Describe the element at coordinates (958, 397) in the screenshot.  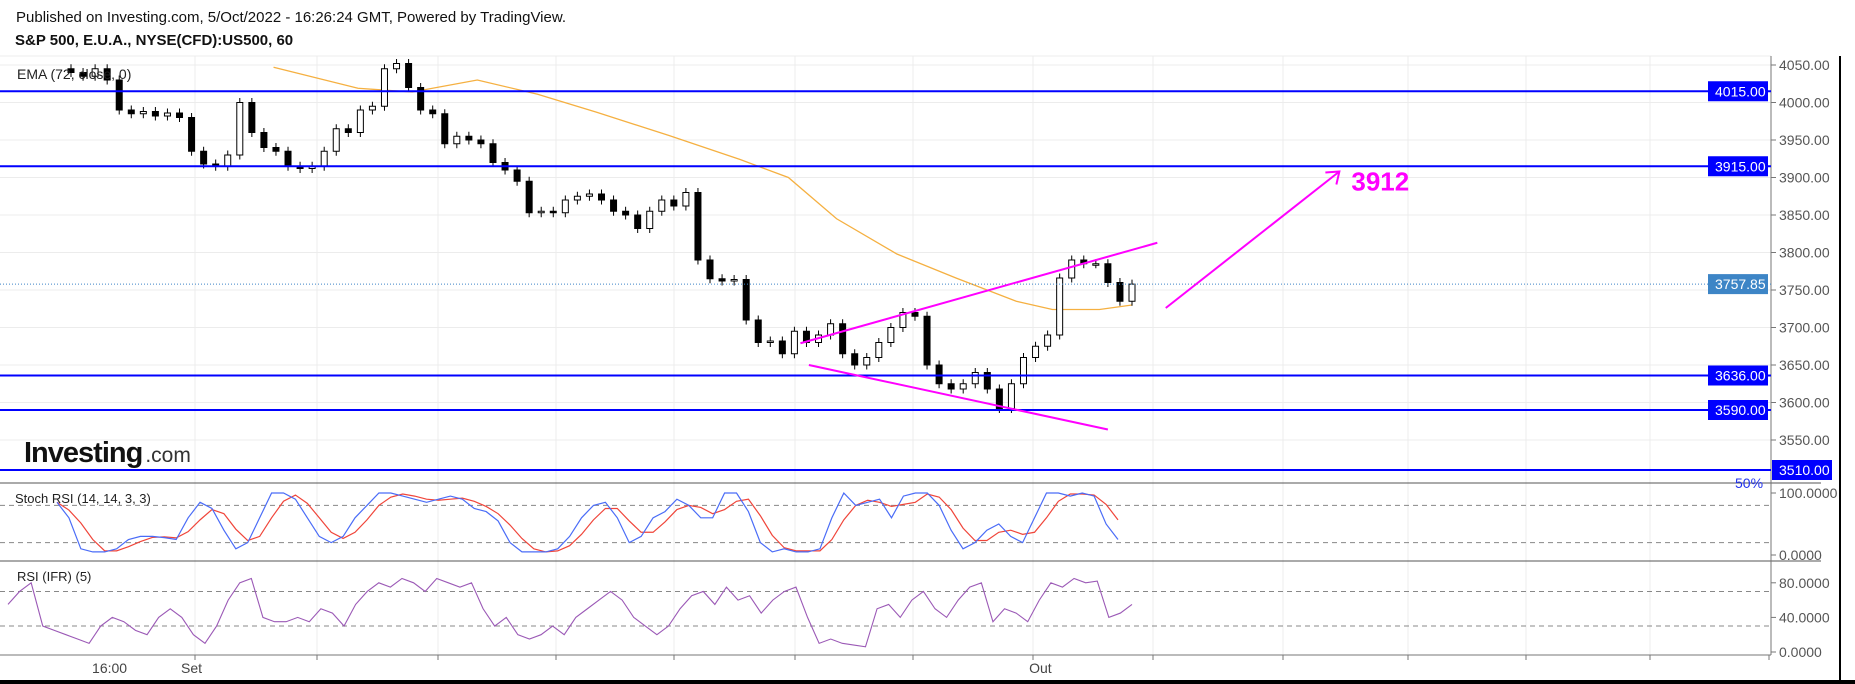
I see `wedge-lower-trendline` at that location.